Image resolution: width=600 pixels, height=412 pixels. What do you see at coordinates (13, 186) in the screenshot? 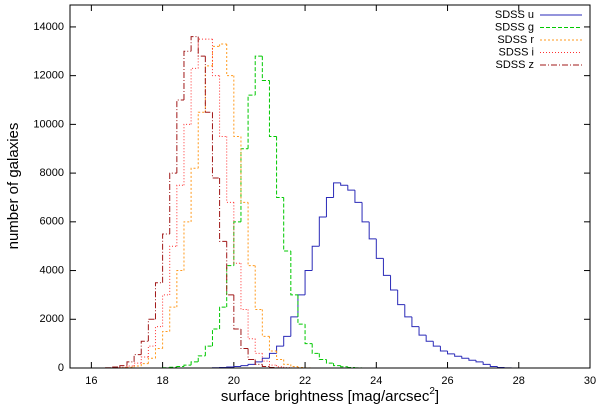
I see `y-axis-label: number of galaxies` at bounding box center [13, 186].